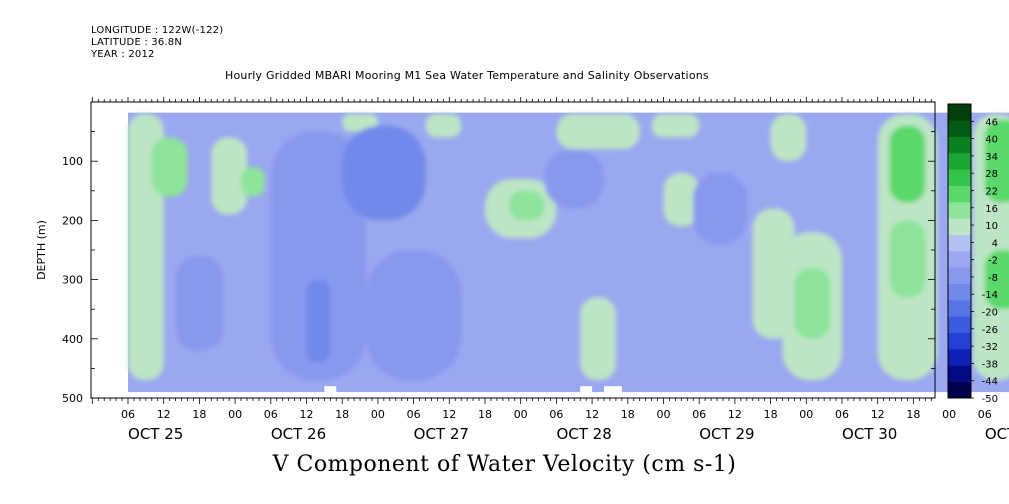  Describe the element at coordinates (155, 434) in the screenshot. I see `x-day-label: OCT 25` at that location.